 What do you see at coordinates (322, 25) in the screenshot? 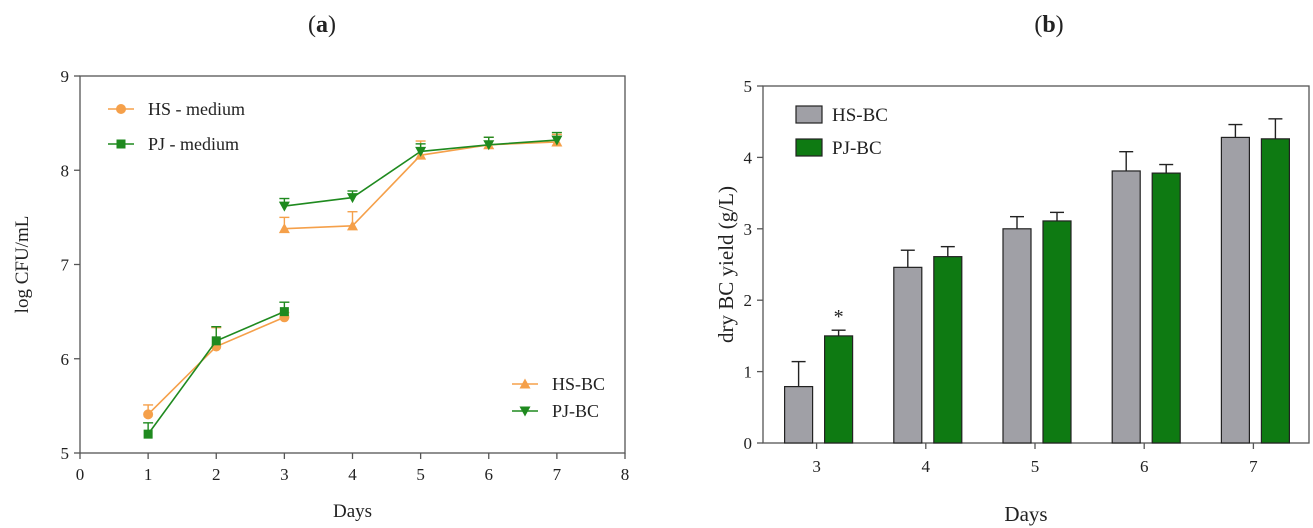
I see `panel-label: (a)` at bounding box center [322, 25].